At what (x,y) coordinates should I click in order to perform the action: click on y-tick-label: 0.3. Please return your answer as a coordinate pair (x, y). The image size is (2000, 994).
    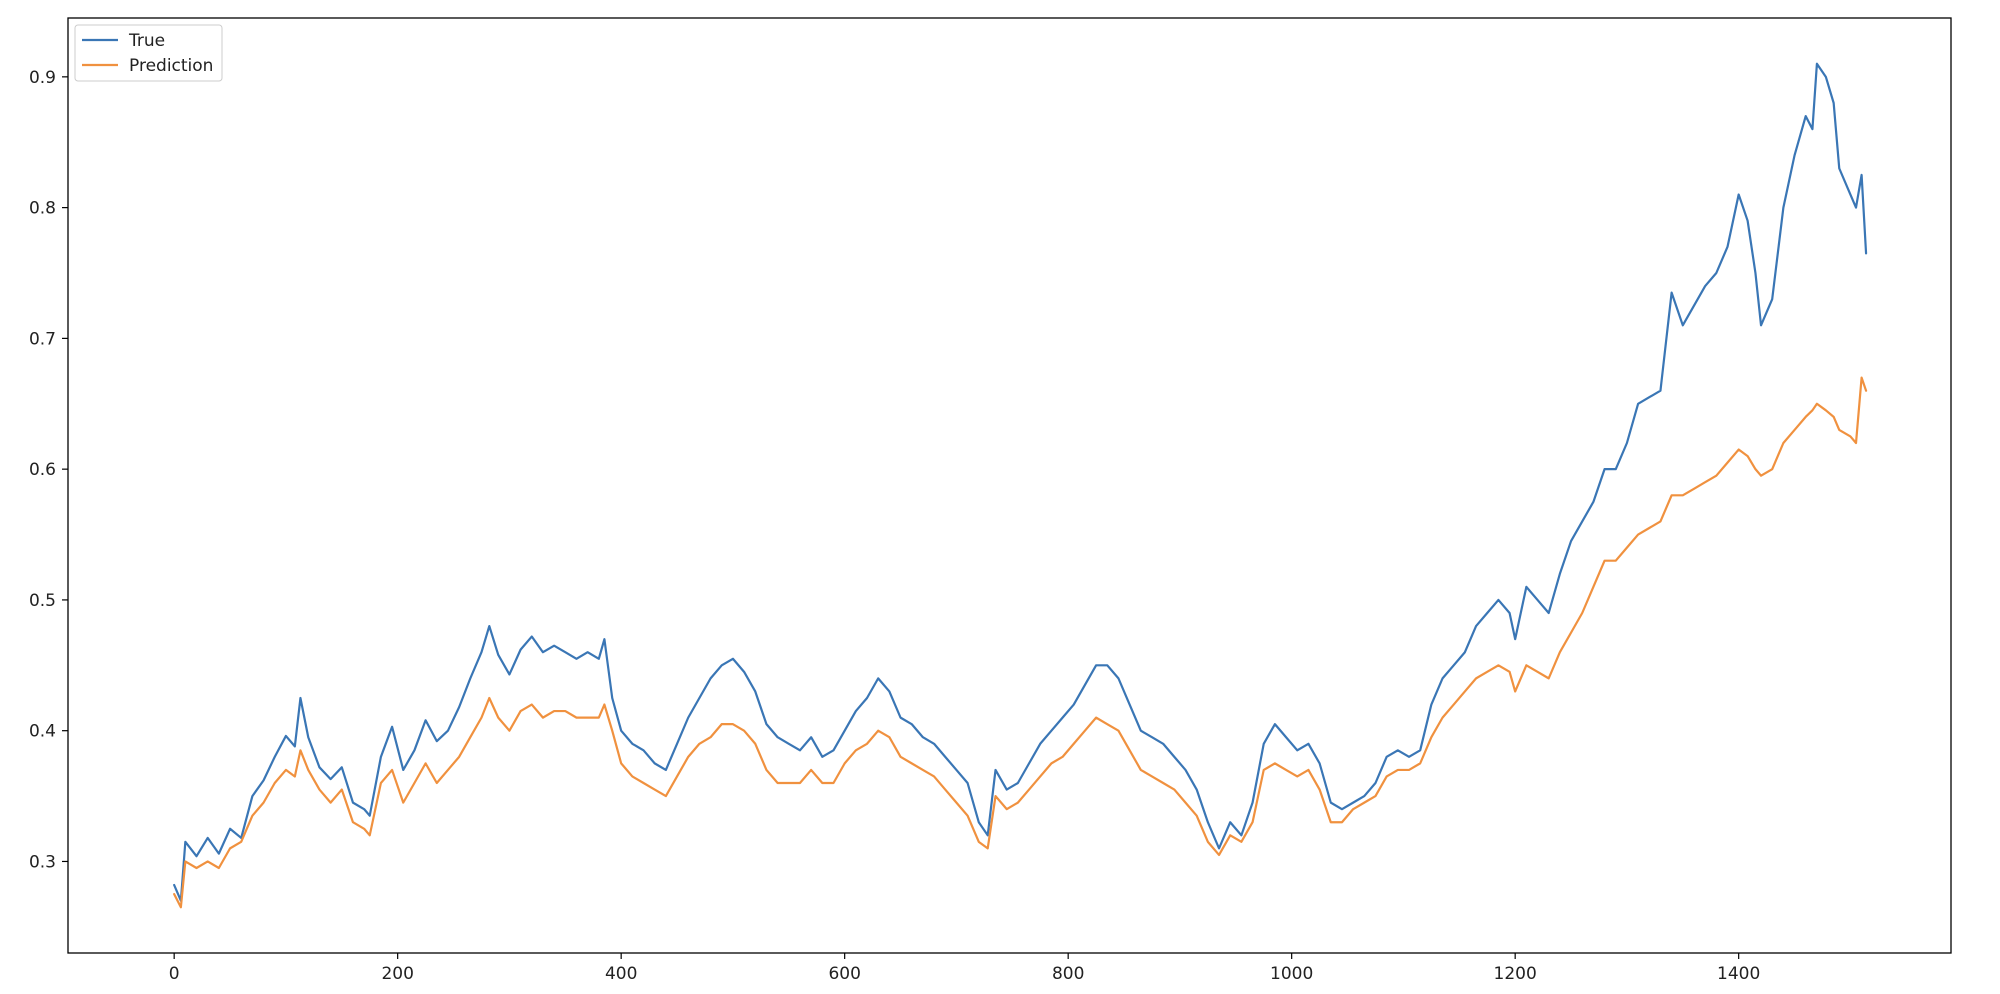
    Looking at the image, I should click on (42, 862).